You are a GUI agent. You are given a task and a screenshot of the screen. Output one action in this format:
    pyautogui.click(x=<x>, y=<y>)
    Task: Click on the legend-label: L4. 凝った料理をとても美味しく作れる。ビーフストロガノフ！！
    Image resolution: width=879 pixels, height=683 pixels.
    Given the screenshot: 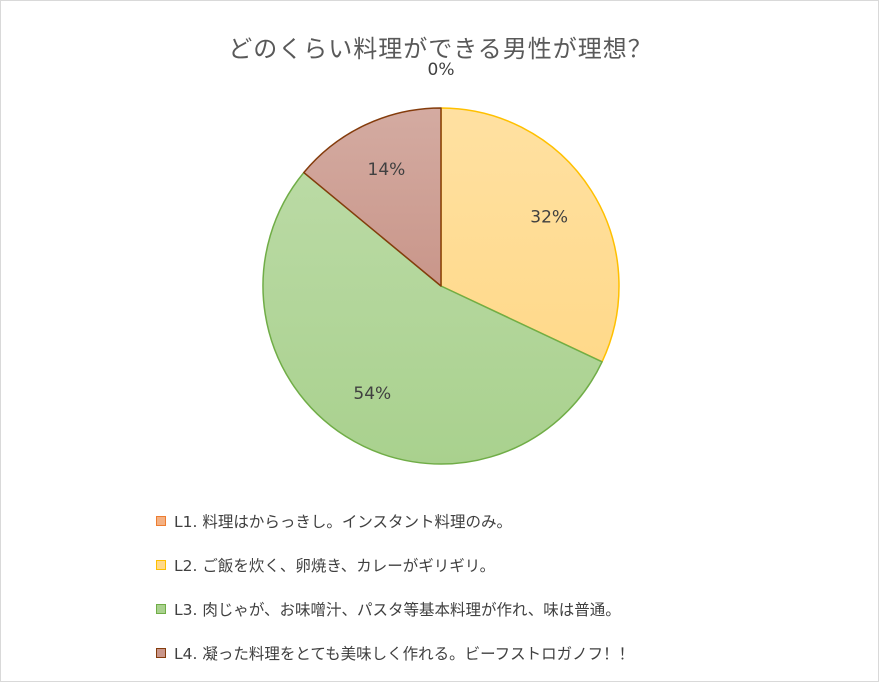 What is the action you would take?
    pyautogui.click(x=404, y=654)
    